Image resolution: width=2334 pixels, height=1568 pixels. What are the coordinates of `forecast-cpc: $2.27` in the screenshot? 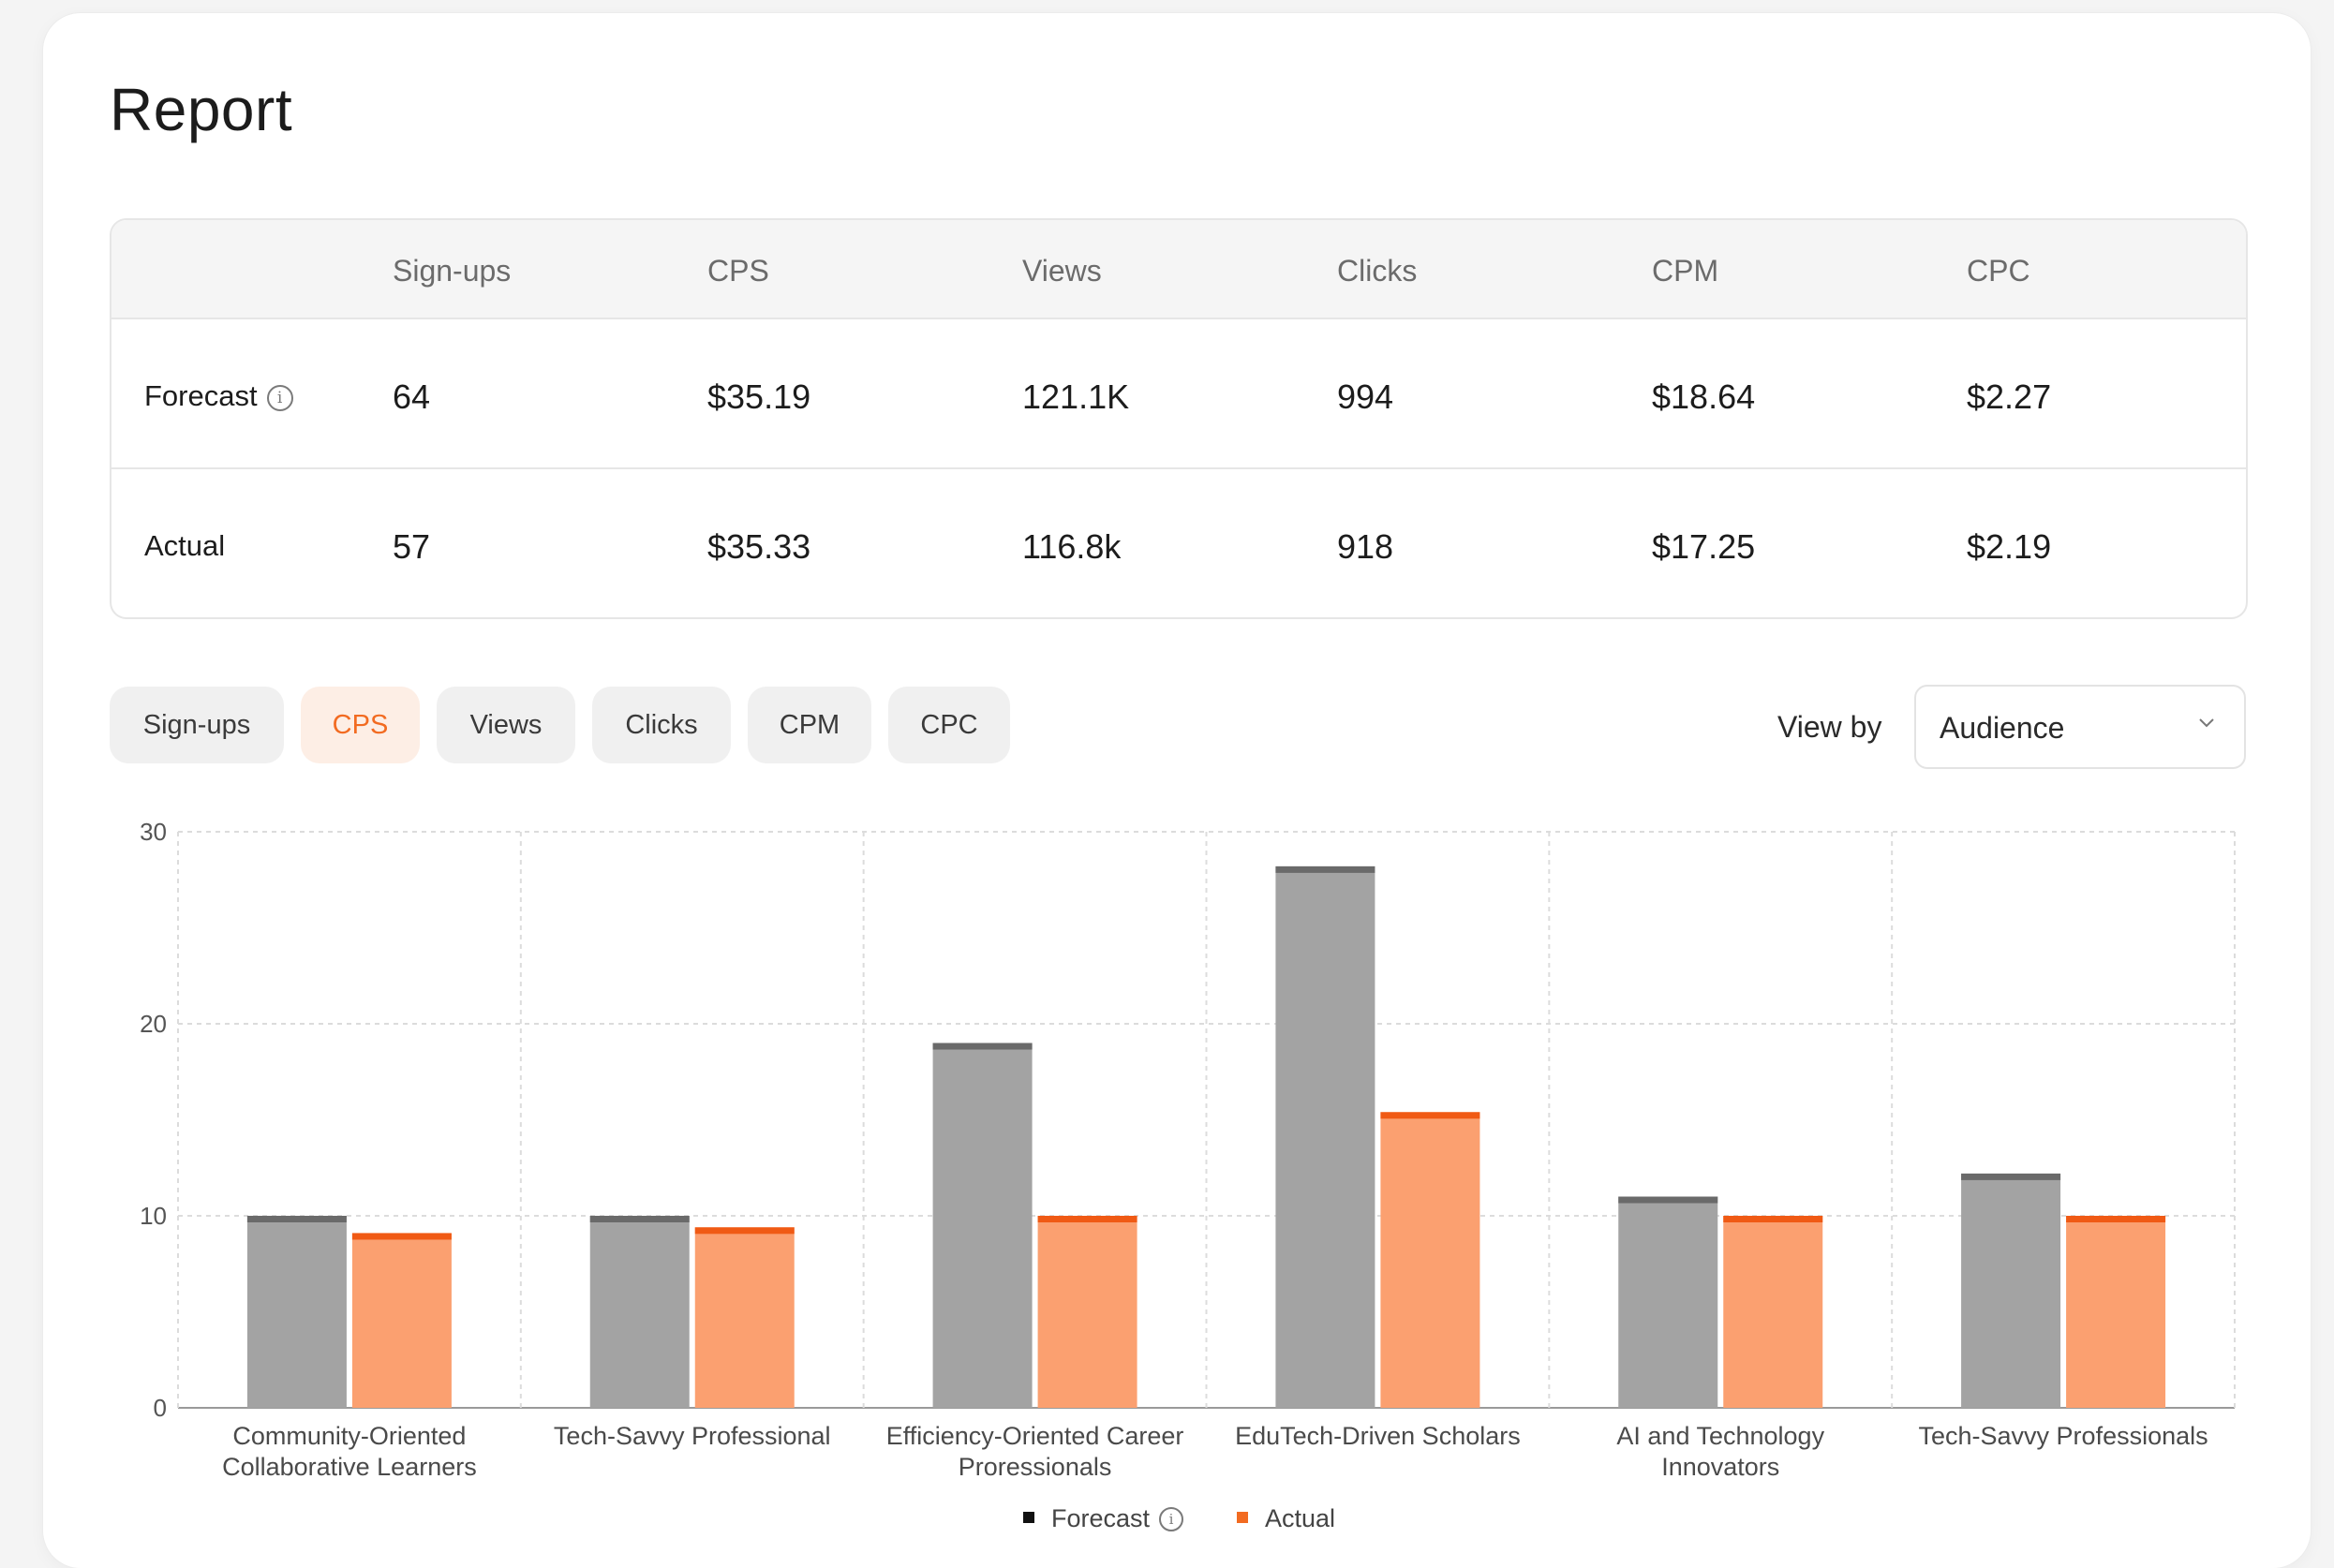 It's located at (2009, 396).